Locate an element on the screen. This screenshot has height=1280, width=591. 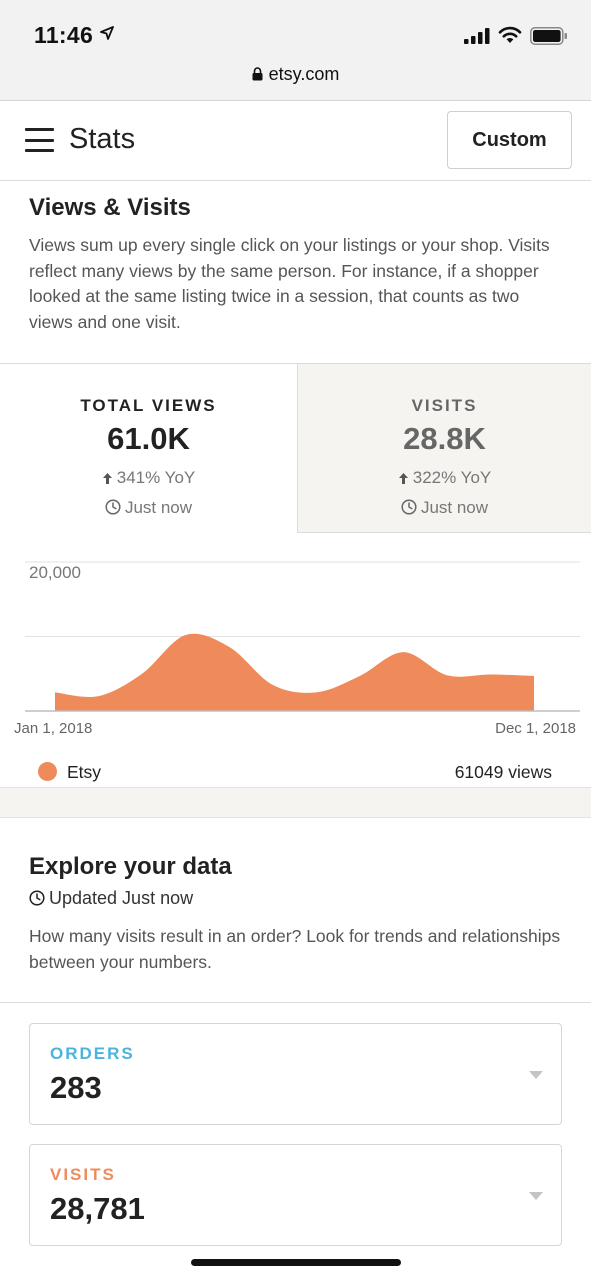
tab-visits: VISITS 28.8K 322% YoY Just now is located at coordinates (444, 448).